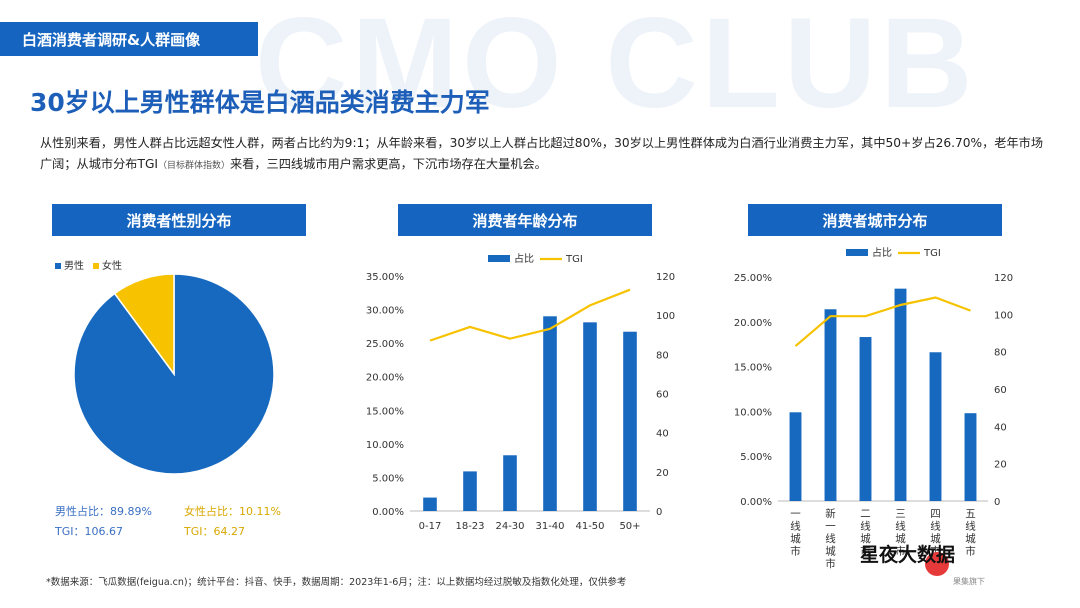 This screenshot has width=1080, height=608. Describe the element at coordinates (469, 526) in the screenshot. I see `age-x-tick: 18-23` at that location.